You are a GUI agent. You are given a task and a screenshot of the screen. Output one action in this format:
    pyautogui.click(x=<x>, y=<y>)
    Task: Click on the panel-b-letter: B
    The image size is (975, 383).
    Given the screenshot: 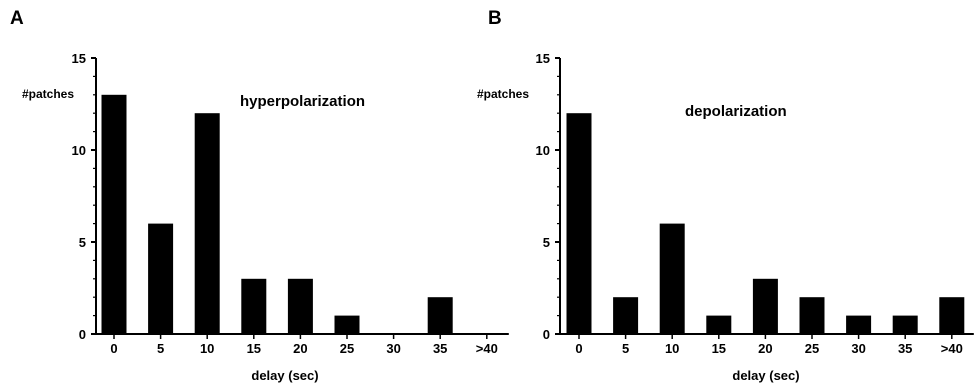 What is the action you would take?
    pyautogui.click(x=495, y=18)
    